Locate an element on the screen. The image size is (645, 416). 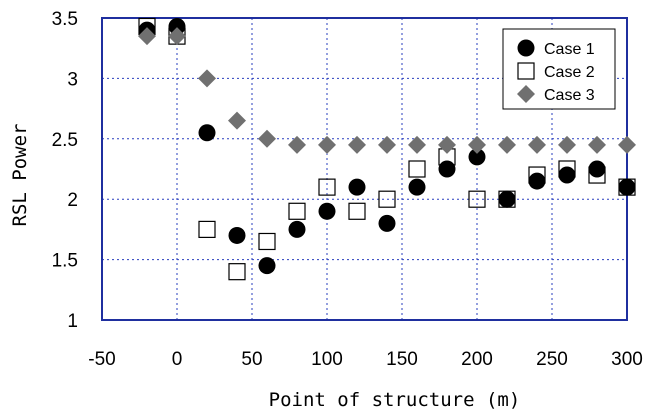
x-tick-label: 200 is located at coordinates (477, 359).